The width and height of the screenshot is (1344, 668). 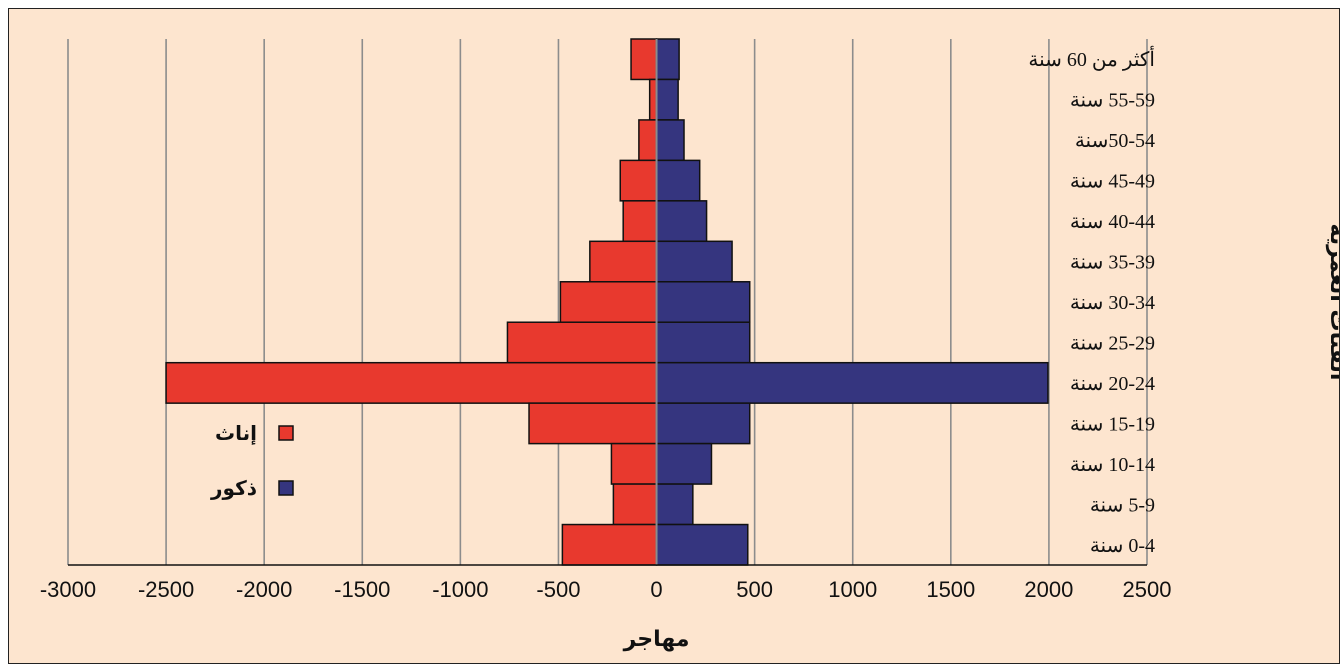 I want to click on category-label-11: 5-9 سنة, so click(x=1122, y=505).